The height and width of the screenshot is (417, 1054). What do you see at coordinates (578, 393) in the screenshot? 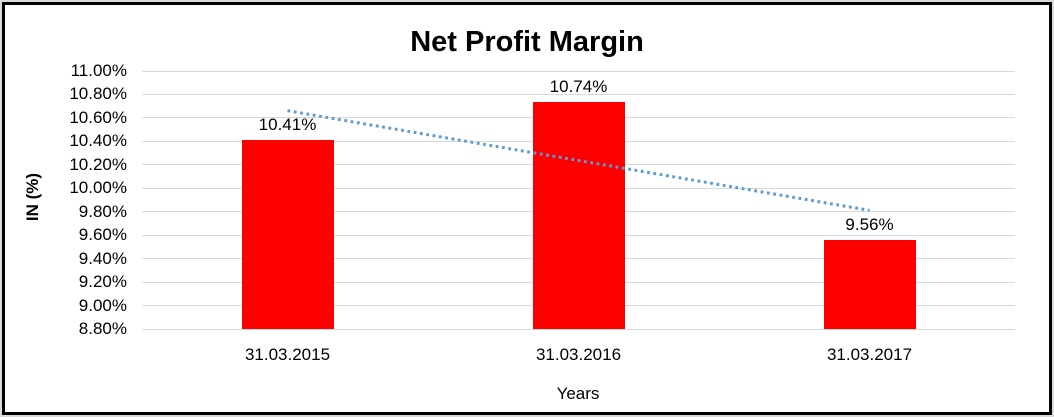
I see `x-axis-title: Years` at bounding box center [578, 393].